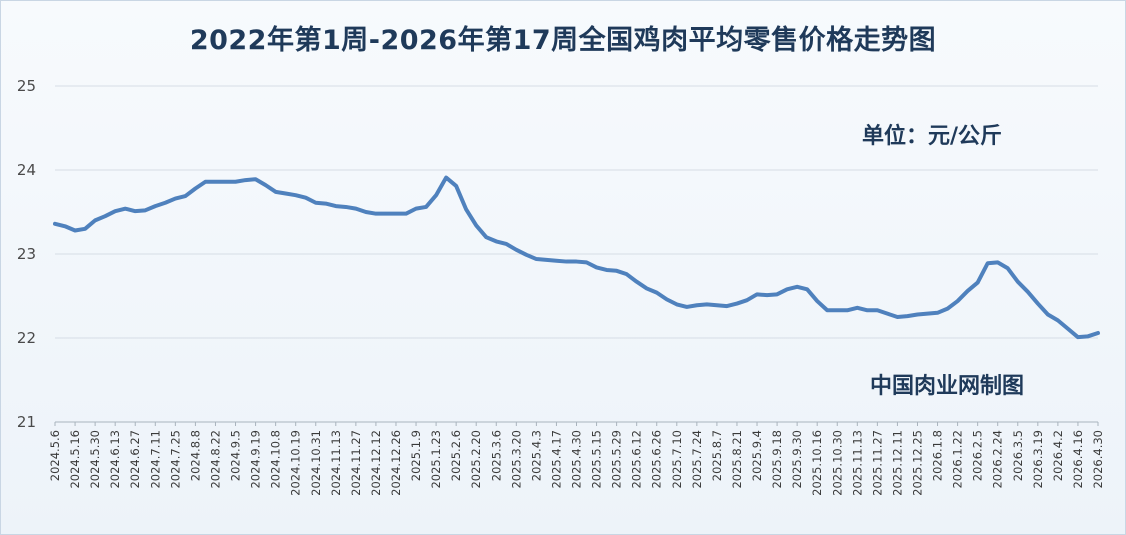 The image size is (1126, 535). I want to click on x-tick-label: 2024.5.30, so click(95, 459).